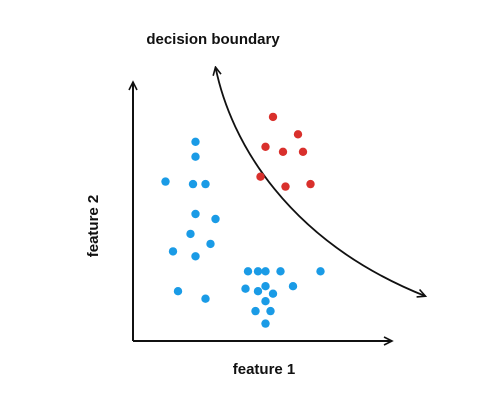 The width and height of the screenshot is (493, 409). What do you see at coordinates (213, 39) in the screenshot?
I see `decision-boundary-label: decision boundary` at bounding box center [213, 39].